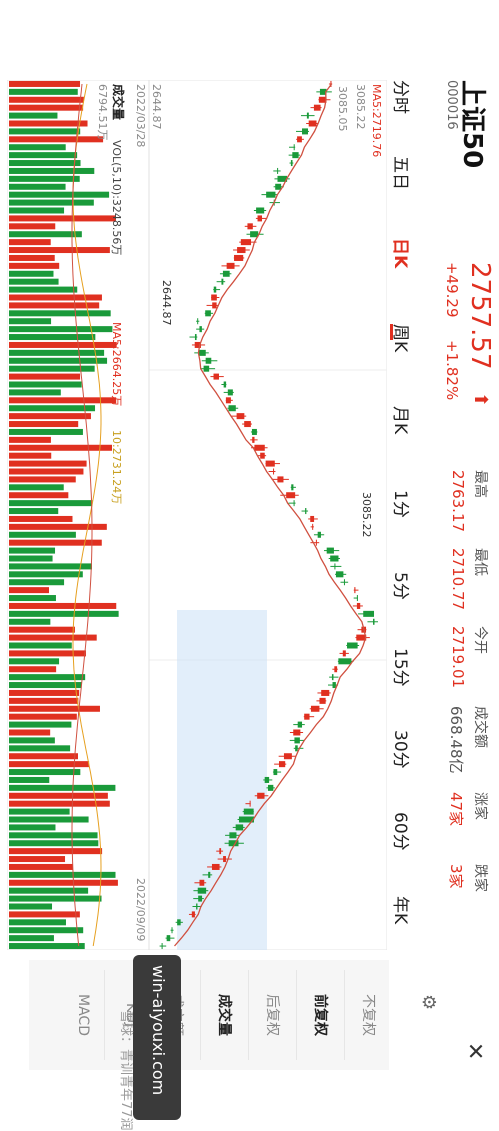 Image resolution: width=499 pixels, height=1131 pixels. I want to click on volume-axis-top: 6794.51万, so click(102, 112).